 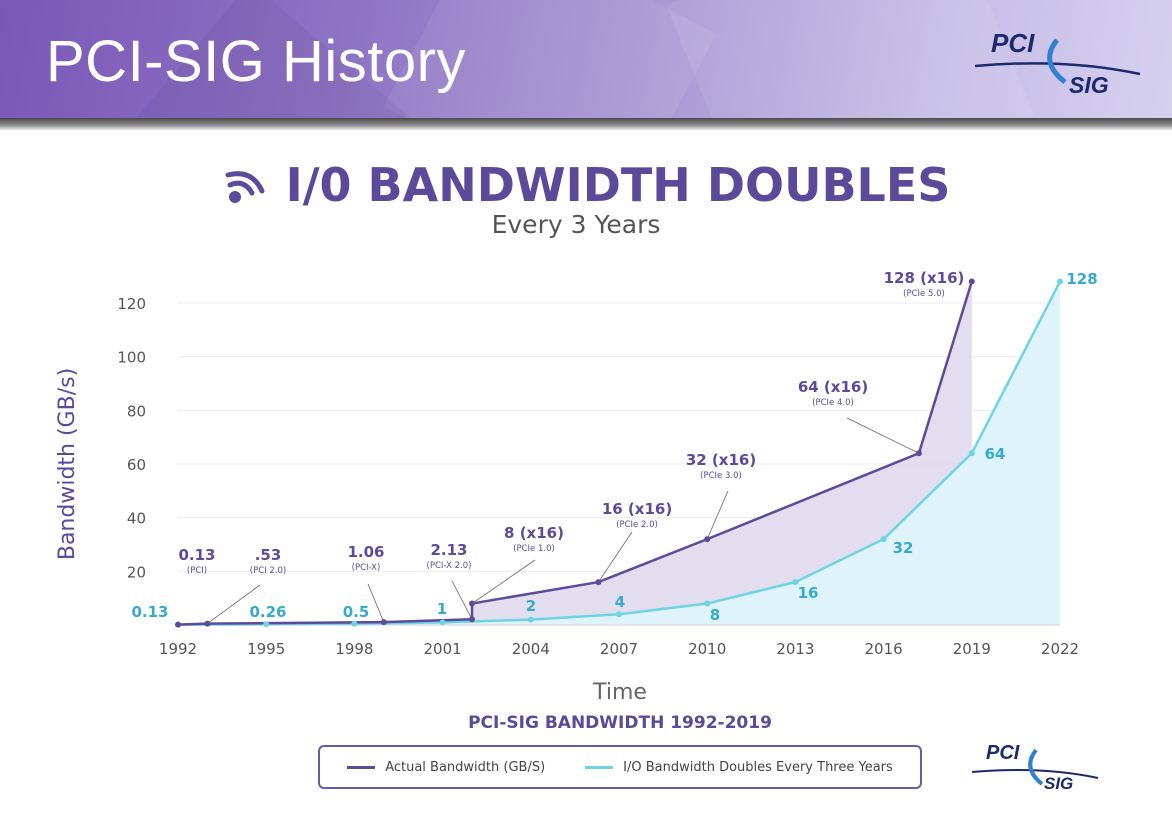 I want to click on actual-spec-label: (PCI 2.0), so click(x=268, y=571).